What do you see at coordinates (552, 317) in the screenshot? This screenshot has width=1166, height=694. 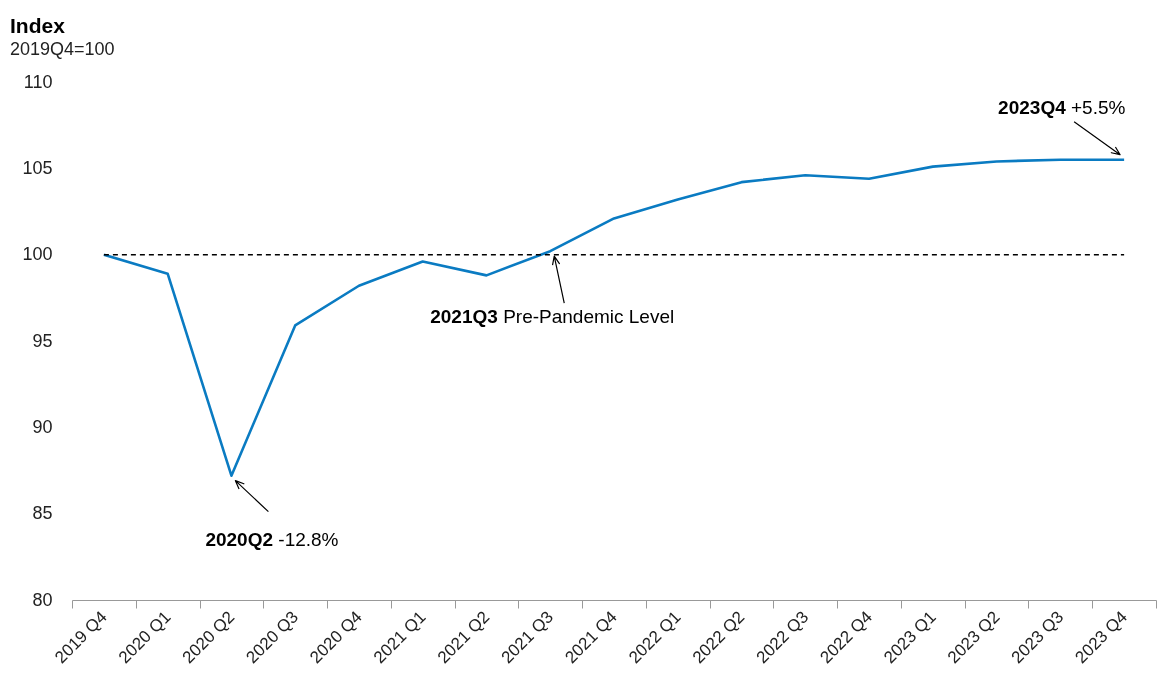 I see `annotation: 2021Q3 Pre-Pandemic Level` at bounding box center [552, 317].